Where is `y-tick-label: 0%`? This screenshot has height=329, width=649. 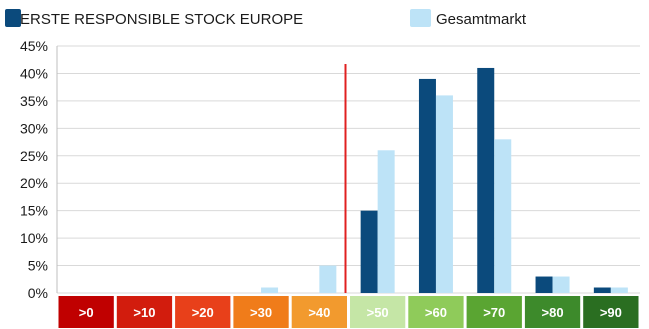
y-tick-label: 0% is located at coordinates (38, 293).